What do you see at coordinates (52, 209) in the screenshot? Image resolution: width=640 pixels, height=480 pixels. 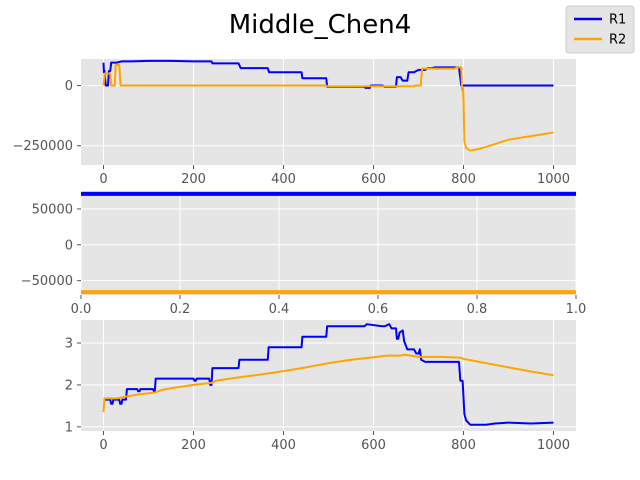 I see `y-tick-label: 50000` at bounding box center [52, 209].